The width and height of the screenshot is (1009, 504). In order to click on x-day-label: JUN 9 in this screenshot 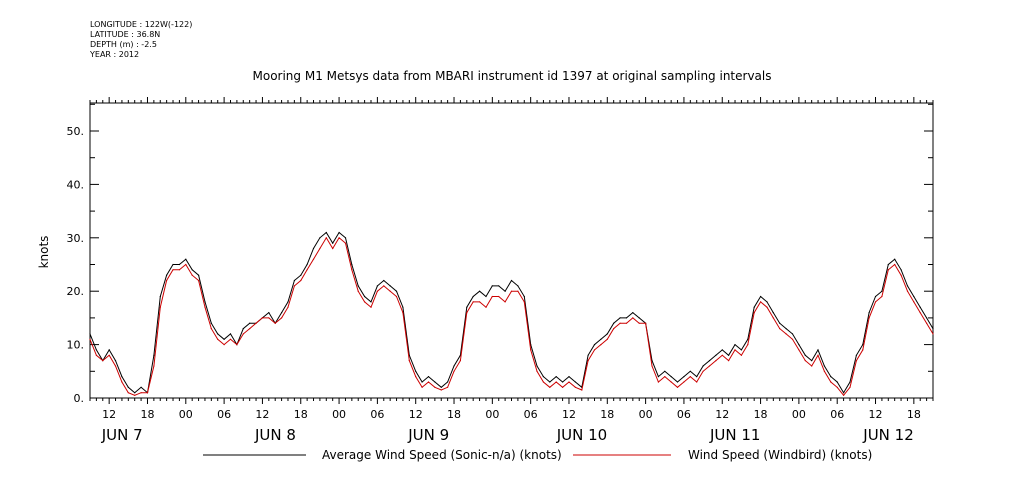, I will do `click(428, 435)`.